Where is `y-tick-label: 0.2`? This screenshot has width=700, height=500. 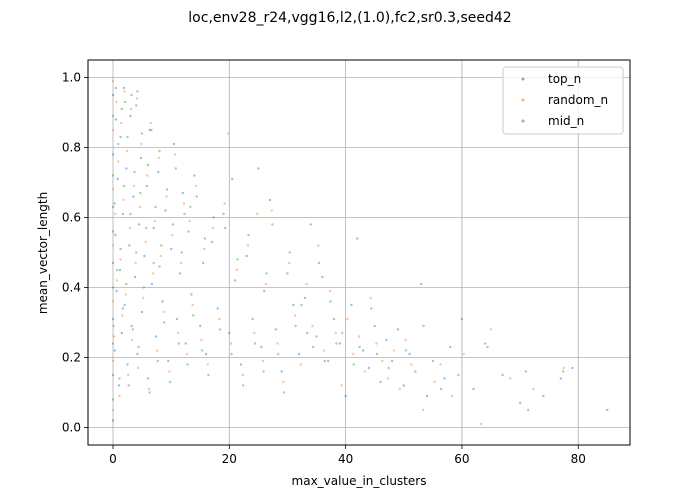 y-tick-label: 0.2 is located at coordinates (71, 358).